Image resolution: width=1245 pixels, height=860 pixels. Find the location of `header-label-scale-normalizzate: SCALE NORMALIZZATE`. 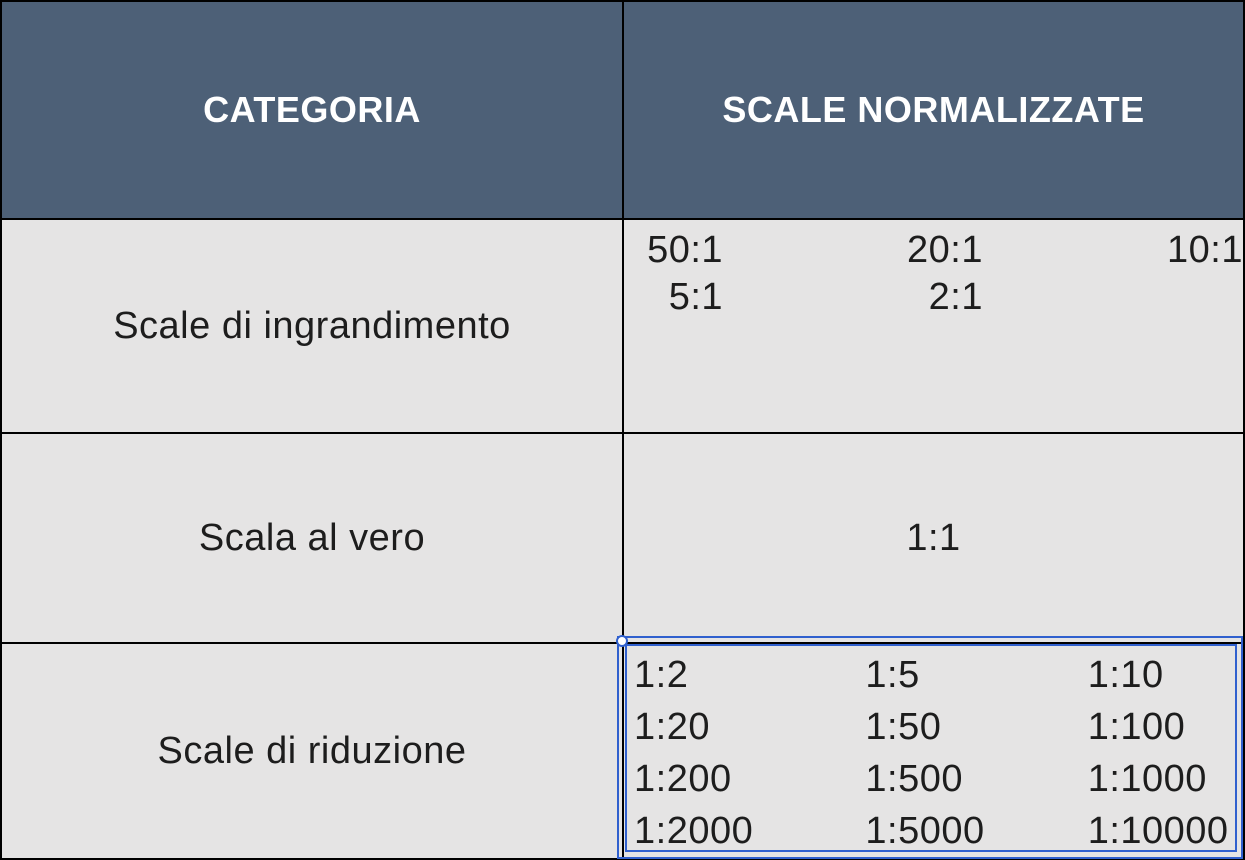

header-label-scale-normalizzate: SCALE NORMALIZZATE is located at coordinates (933, 109).